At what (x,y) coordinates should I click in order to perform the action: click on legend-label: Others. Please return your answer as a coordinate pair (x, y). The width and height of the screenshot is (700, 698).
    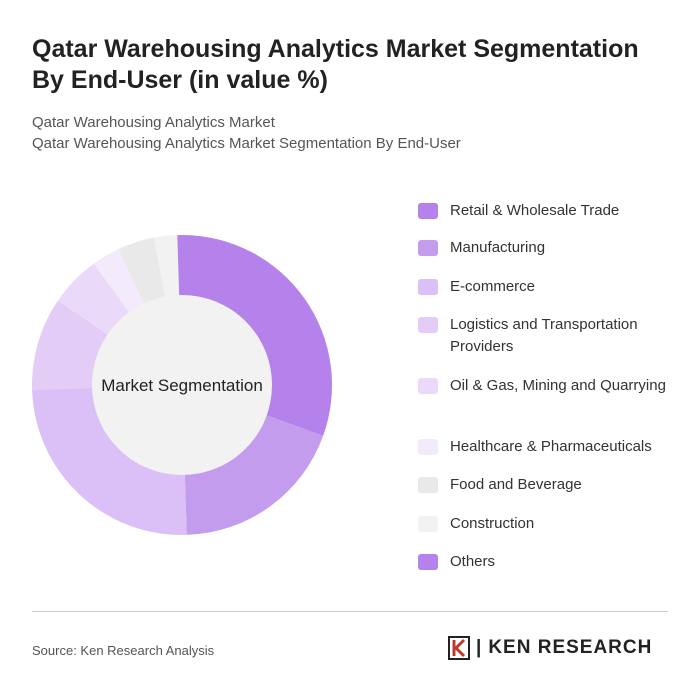
    Looking at the image, I should click on (473, 561).